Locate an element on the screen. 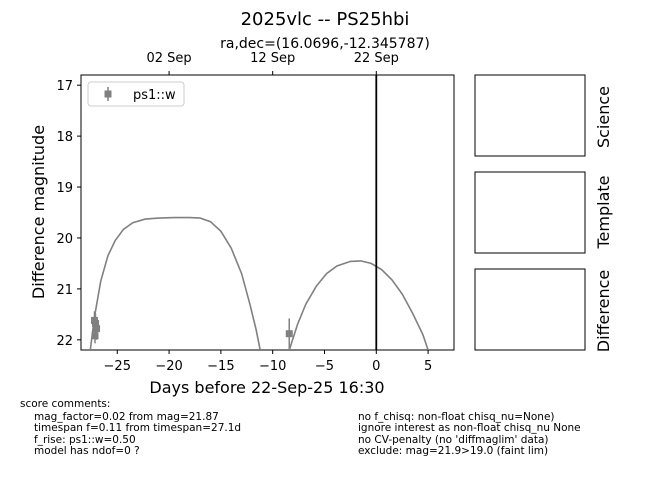  x-tick-label: −10 is located at coordinates (272, 366).